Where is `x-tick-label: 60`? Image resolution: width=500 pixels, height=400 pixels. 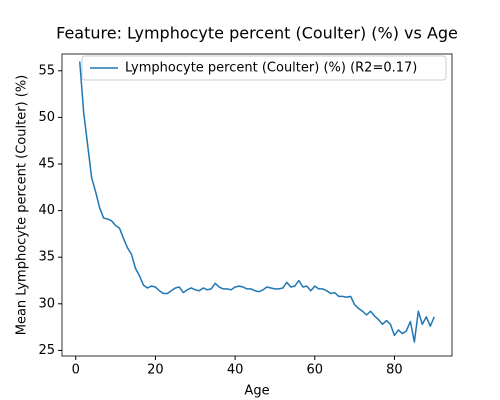 x-tick-label: 60 is located at coordinates (314, 370).